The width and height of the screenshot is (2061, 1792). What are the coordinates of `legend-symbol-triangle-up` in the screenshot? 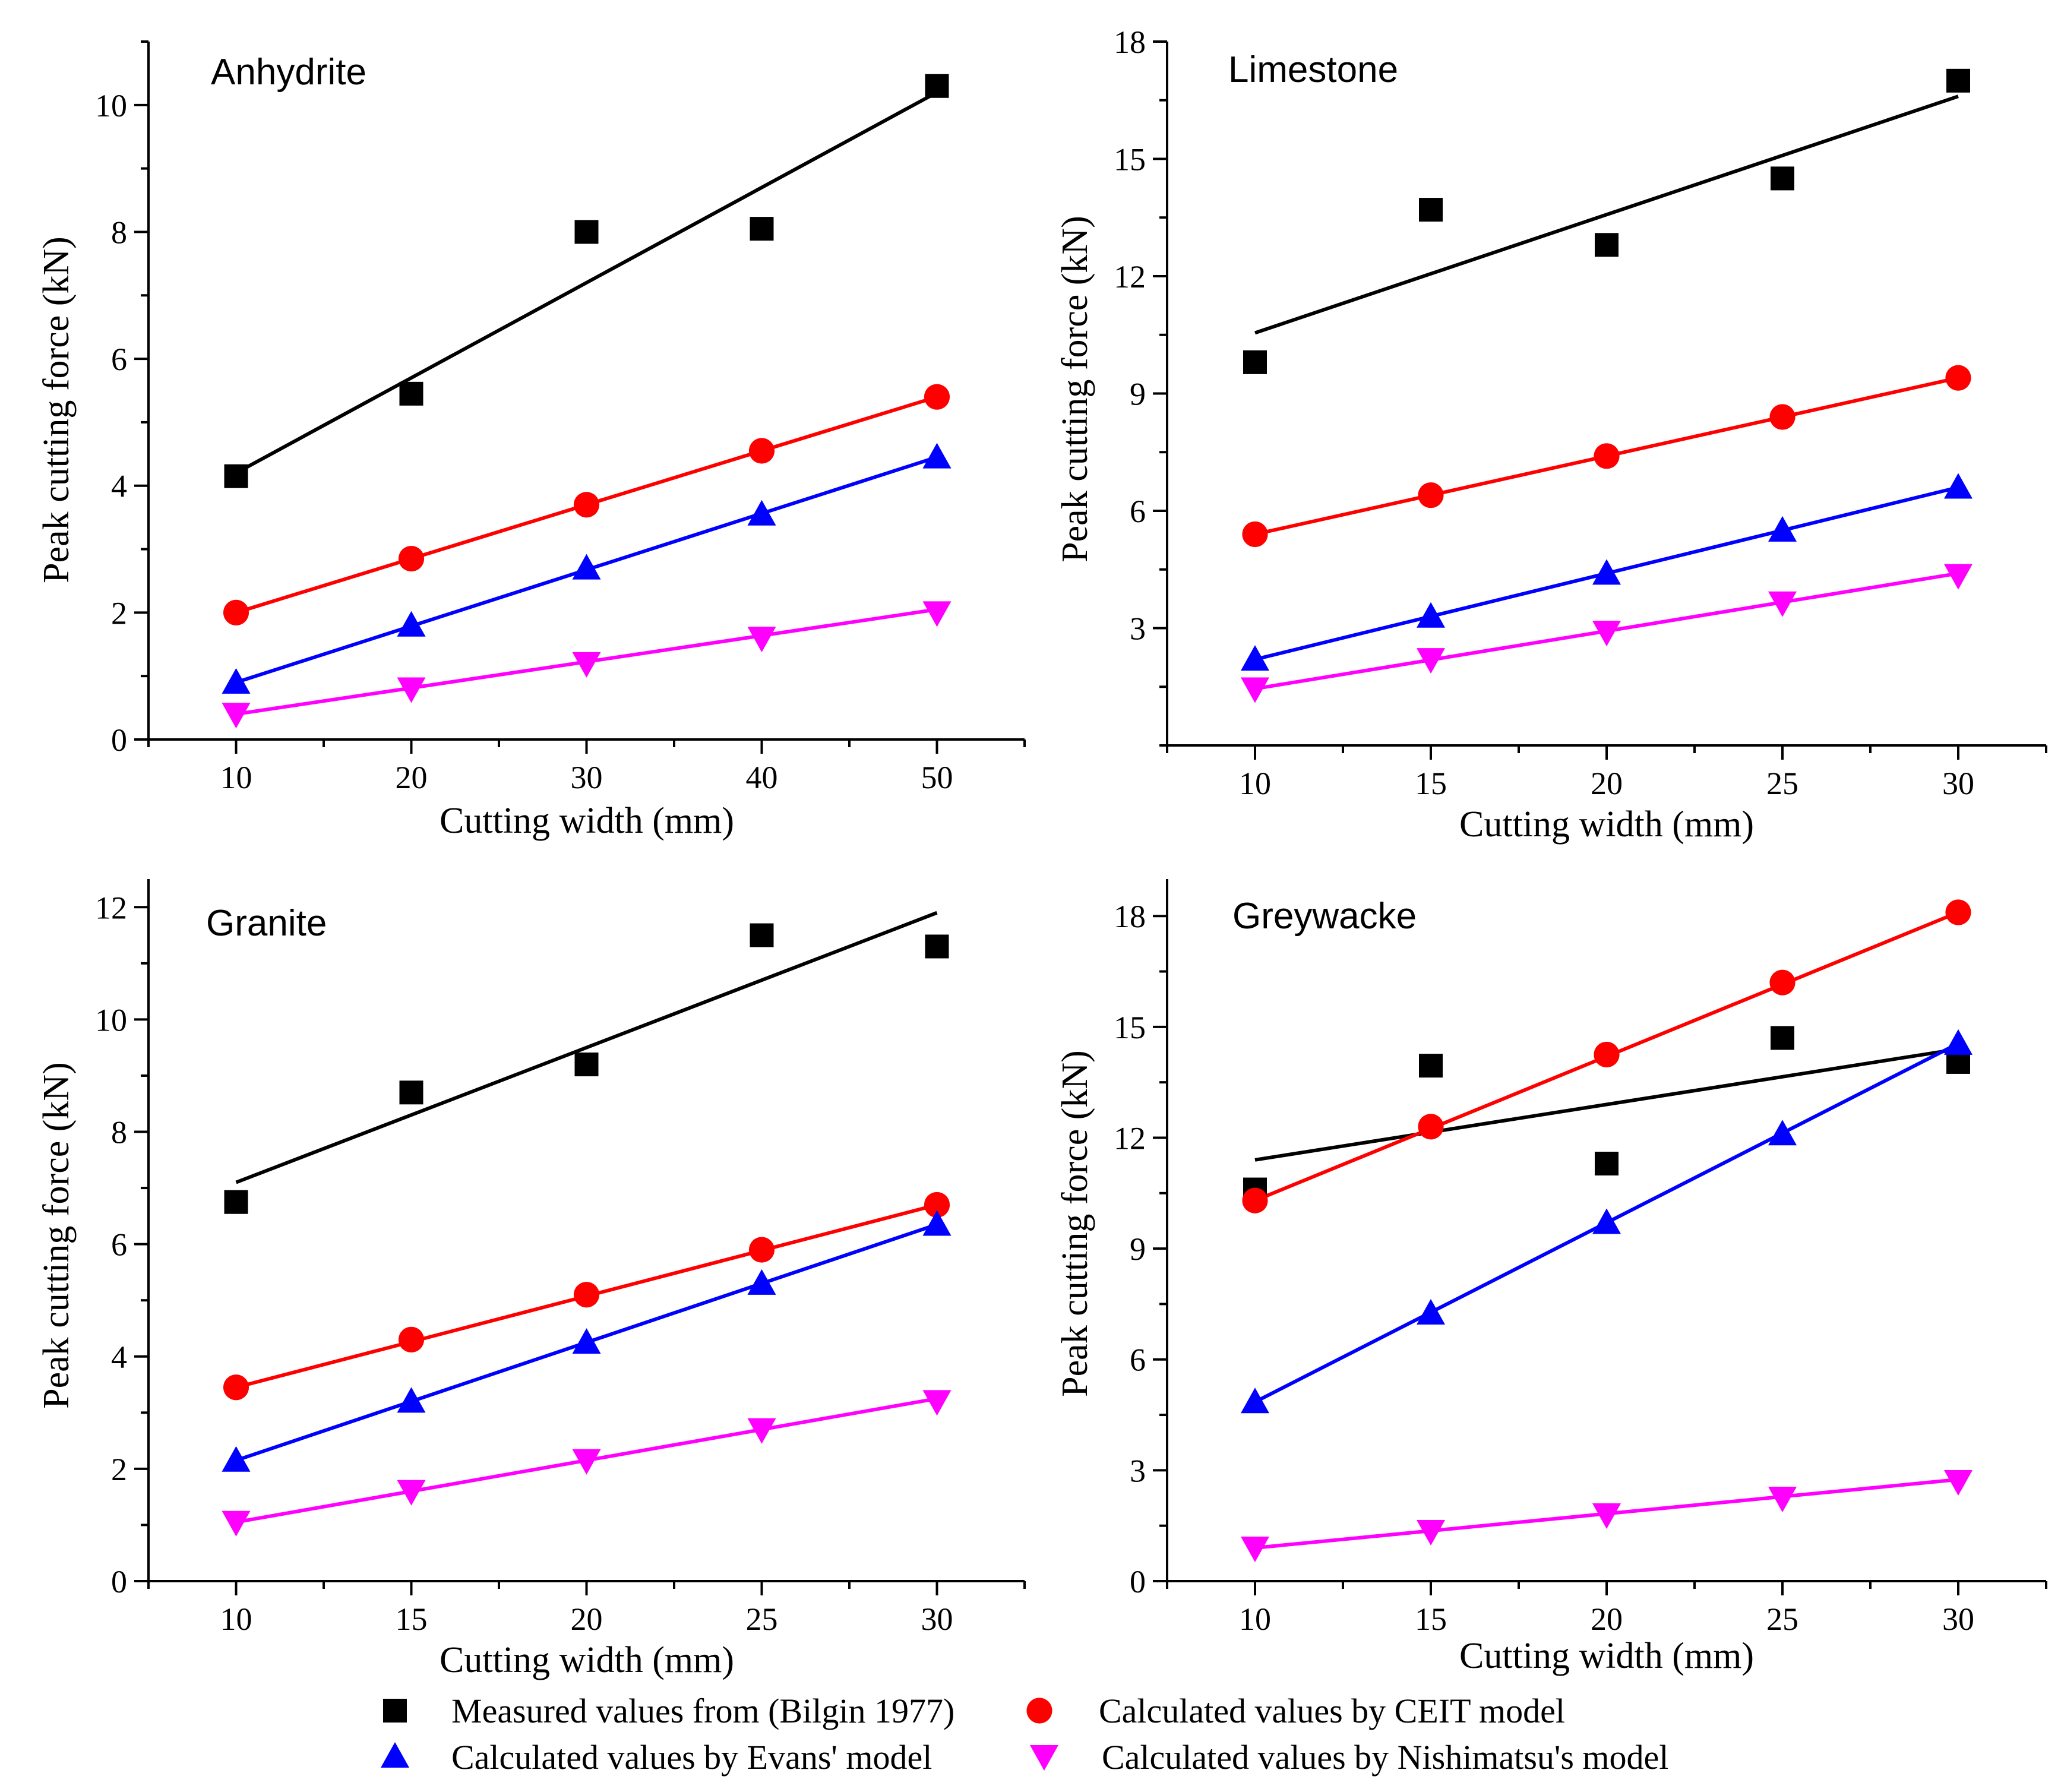 It's located at (395, 1755).